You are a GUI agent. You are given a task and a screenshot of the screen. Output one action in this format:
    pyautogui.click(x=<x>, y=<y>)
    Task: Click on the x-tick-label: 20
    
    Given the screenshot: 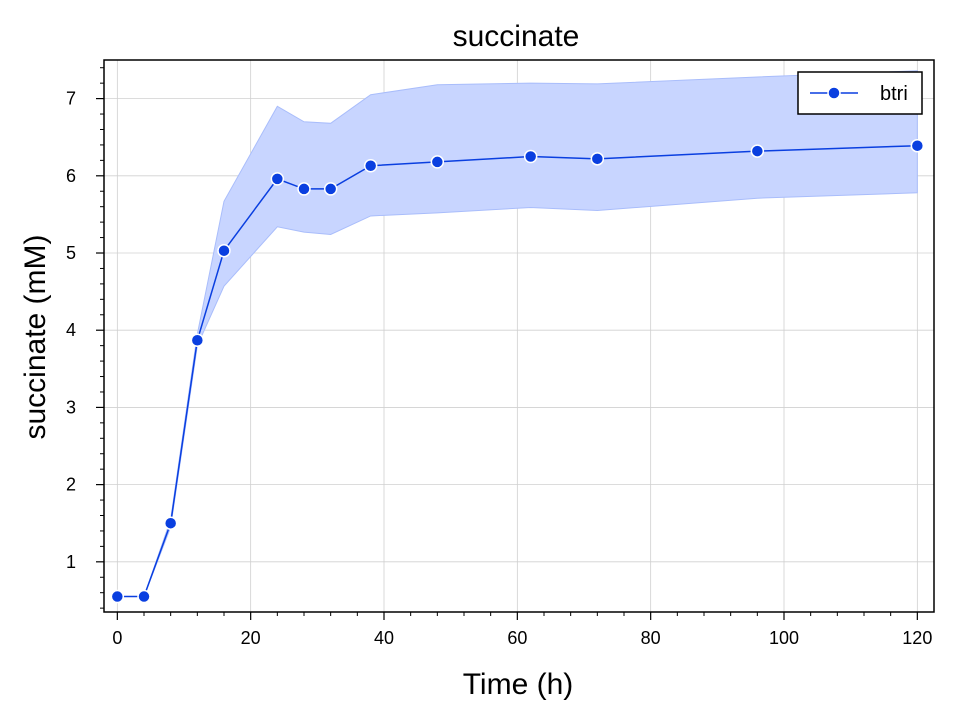 What is the action you would take?
    pyautogui.click(x=251, y=638)
    